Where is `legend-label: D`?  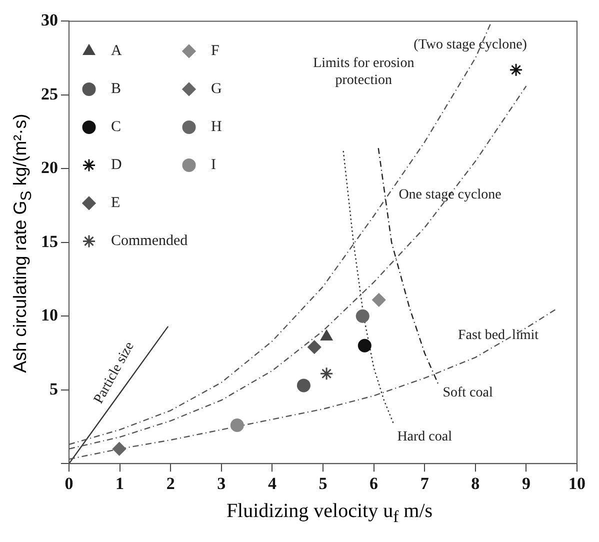 legend-label: D is located at coordinates (116, 165).